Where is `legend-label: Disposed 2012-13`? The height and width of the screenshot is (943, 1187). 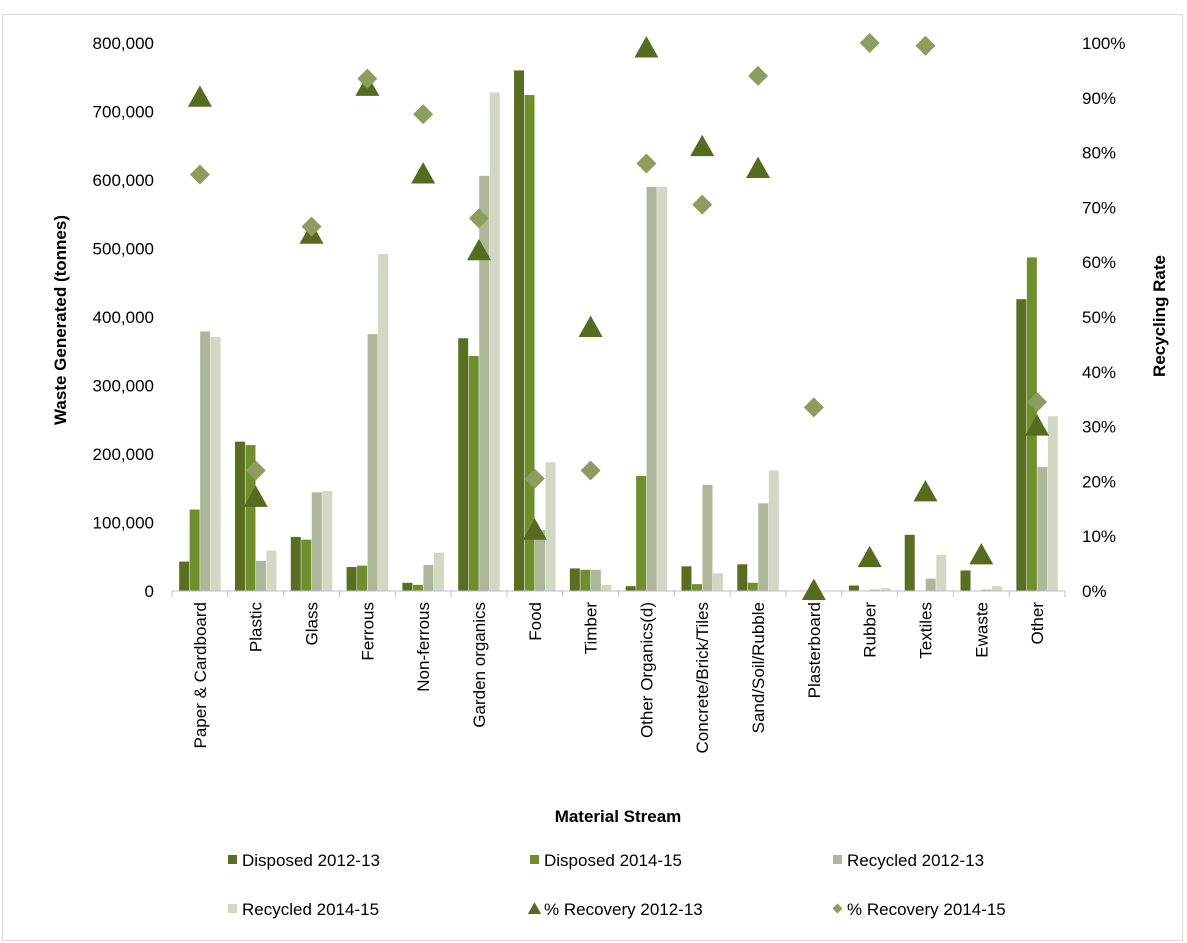
legend-label: Disposed 2012-13 is located at coordinates (311, 860).